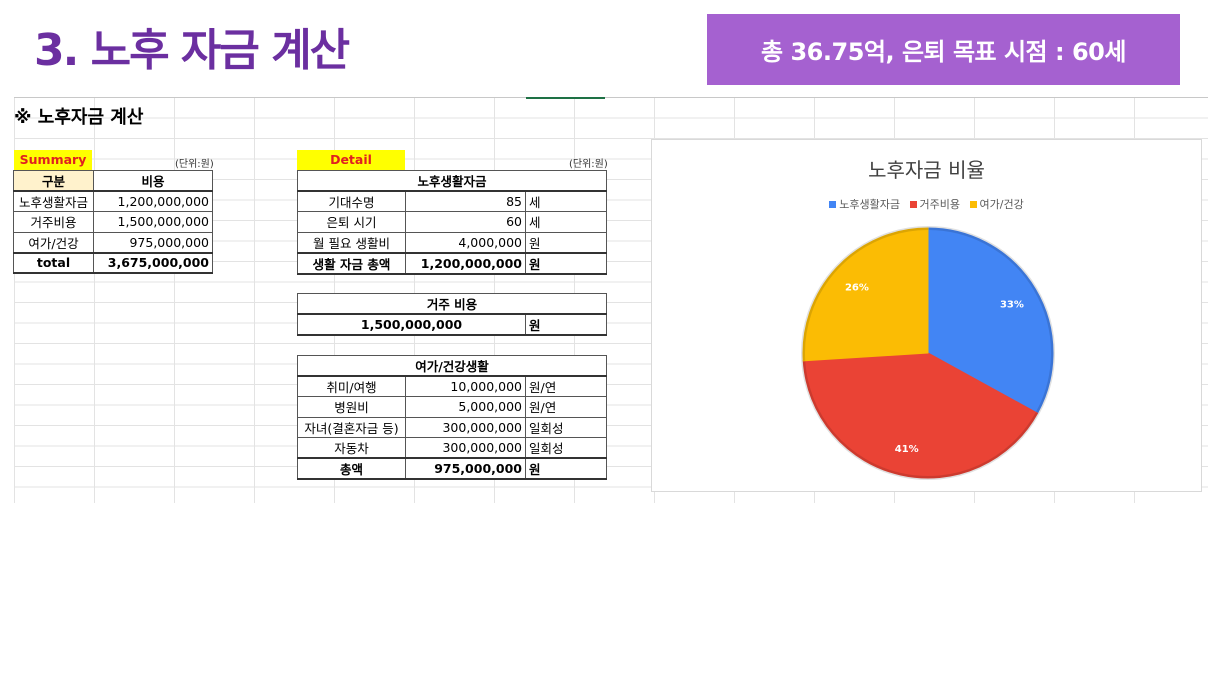  What do you see at coordinates (465, 386) in the screenshot?
I see `leisure-row-value: 10,000,000` at bounding box center [465, 386].